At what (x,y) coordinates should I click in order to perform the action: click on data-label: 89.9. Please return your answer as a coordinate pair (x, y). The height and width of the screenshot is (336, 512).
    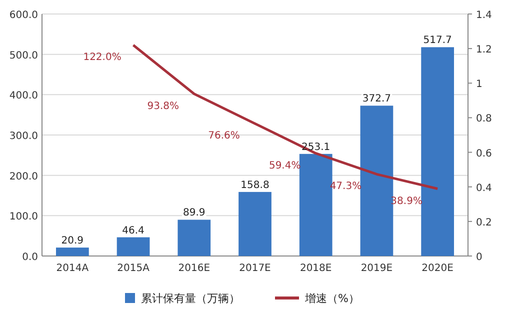
    Looking at the image, I should click on (194, 213).